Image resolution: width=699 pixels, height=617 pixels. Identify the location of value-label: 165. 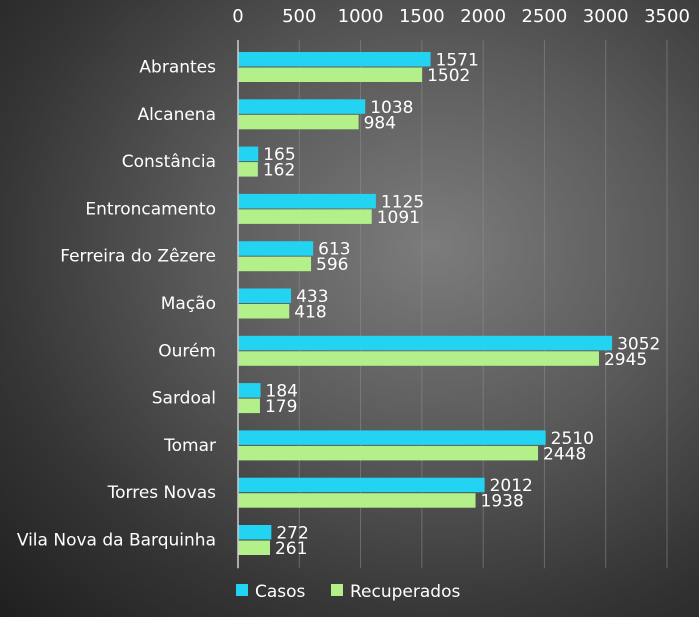
(279, 155).